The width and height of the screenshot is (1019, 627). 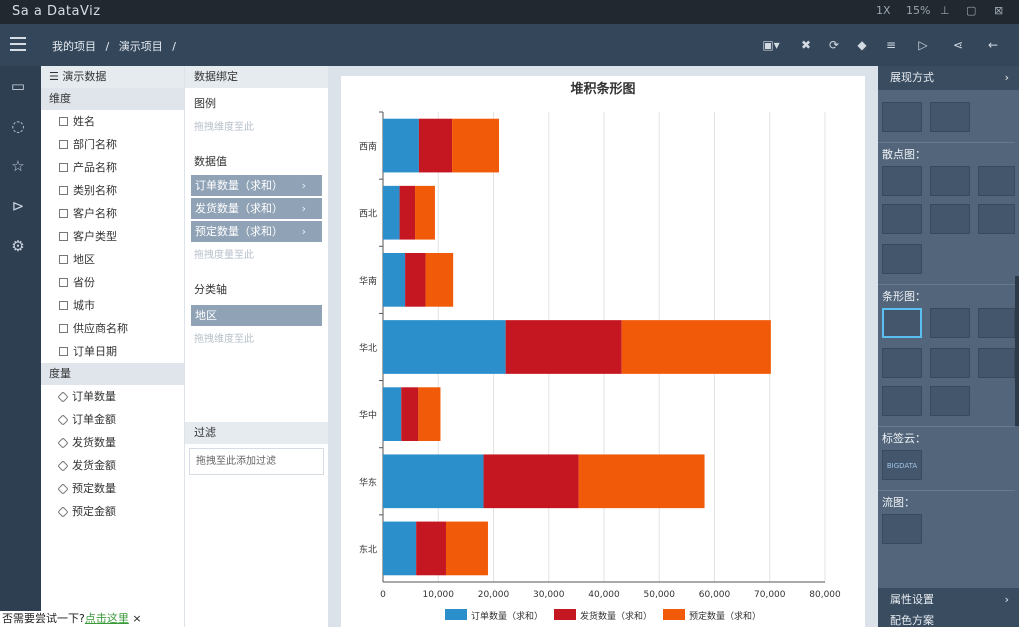 What do you see at coordinates (902, 323) in the screenshot?
I see `stacked-bar-thumb` at bounding box center [902, 323].